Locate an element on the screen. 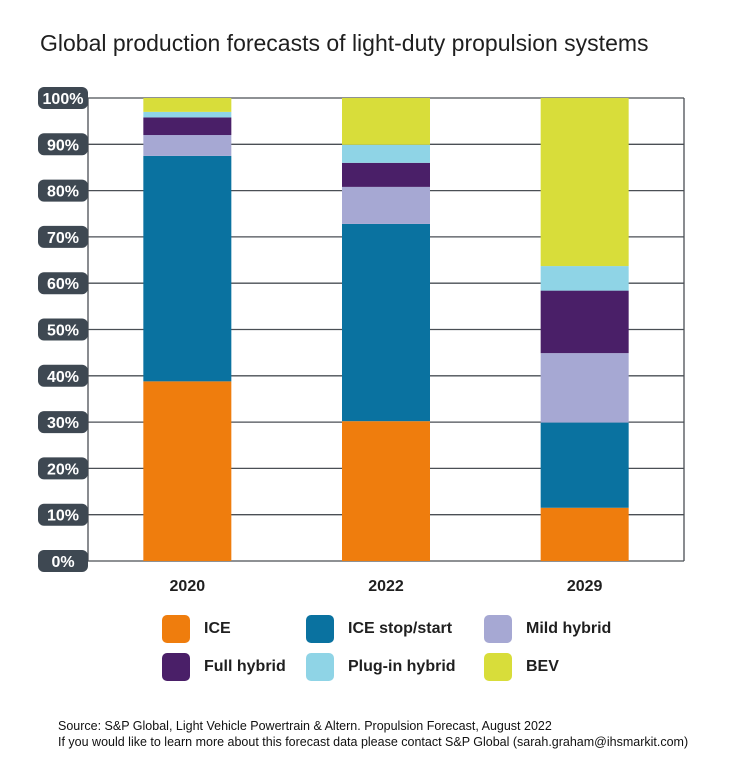 The width and height of the screenshot is (730, 781). y-tick: 40% is located at coordinates (63, 375).